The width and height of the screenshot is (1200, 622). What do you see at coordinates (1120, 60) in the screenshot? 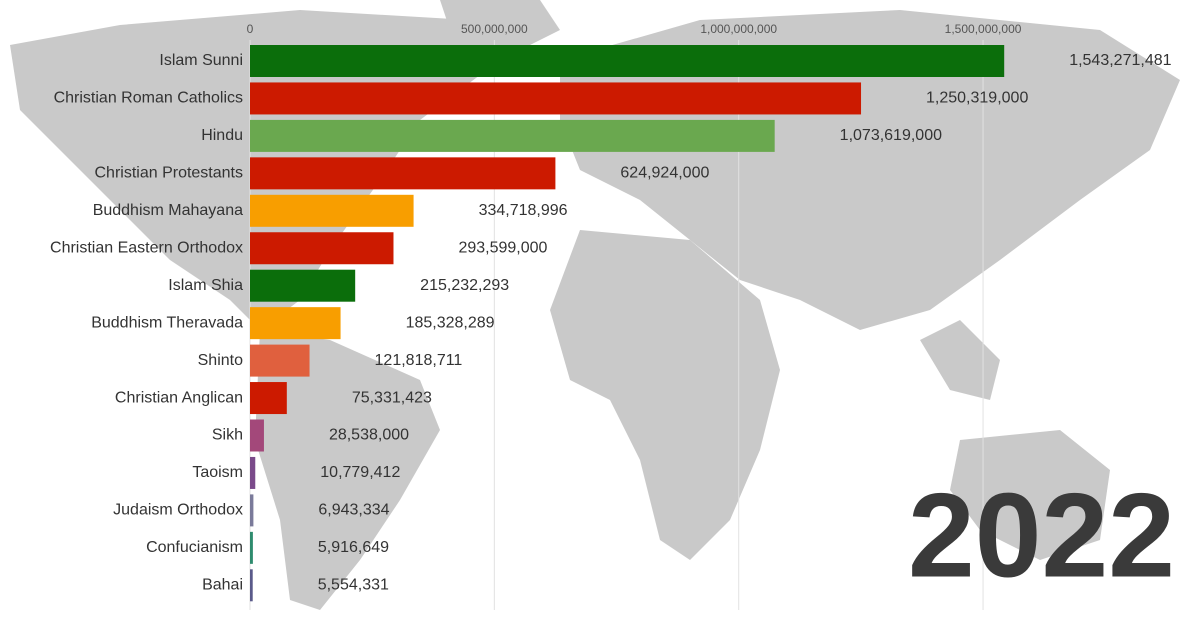
I see `value-label: 1,543,271,481` at bounding box center [1120, 60].